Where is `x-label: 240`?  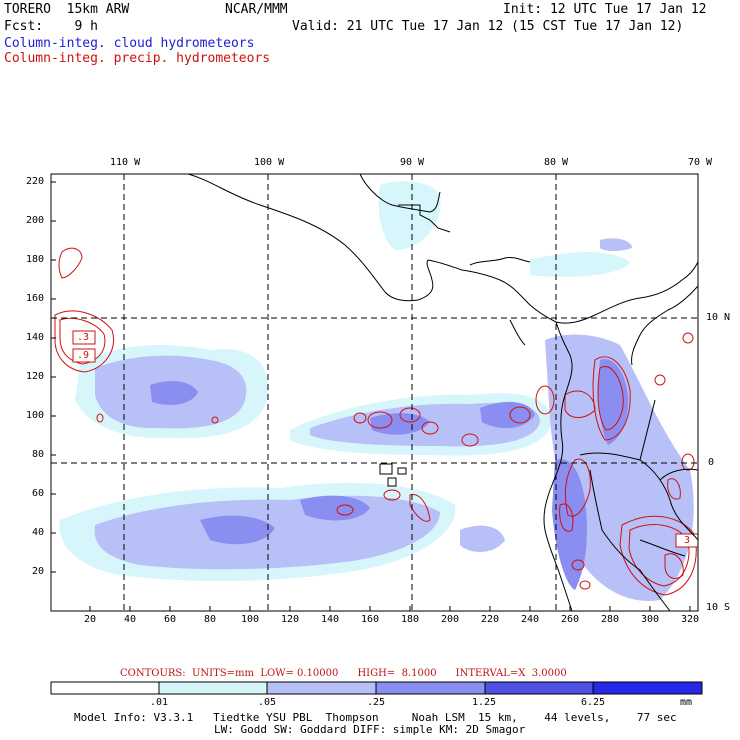
x-label: 240 is located at coordinates (530, 619).